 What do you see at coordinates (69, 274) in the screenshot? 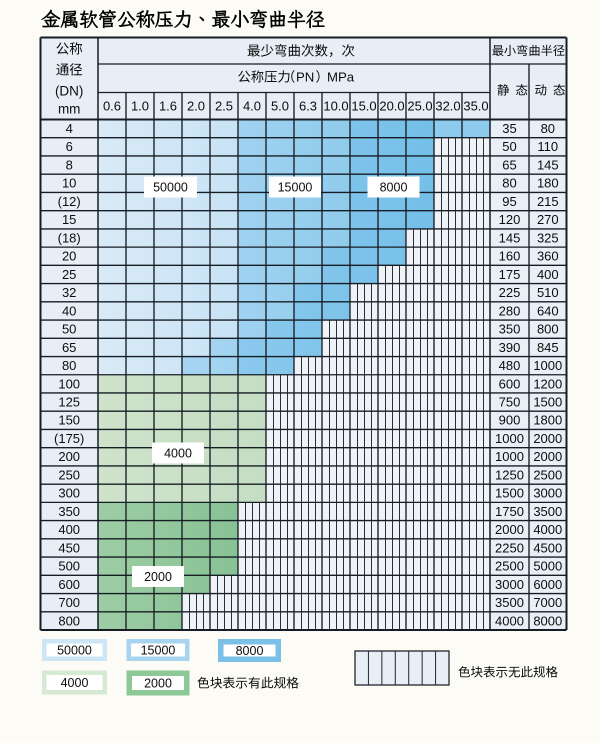
I see `svg-text: 25` at bounding box center [69, 274].